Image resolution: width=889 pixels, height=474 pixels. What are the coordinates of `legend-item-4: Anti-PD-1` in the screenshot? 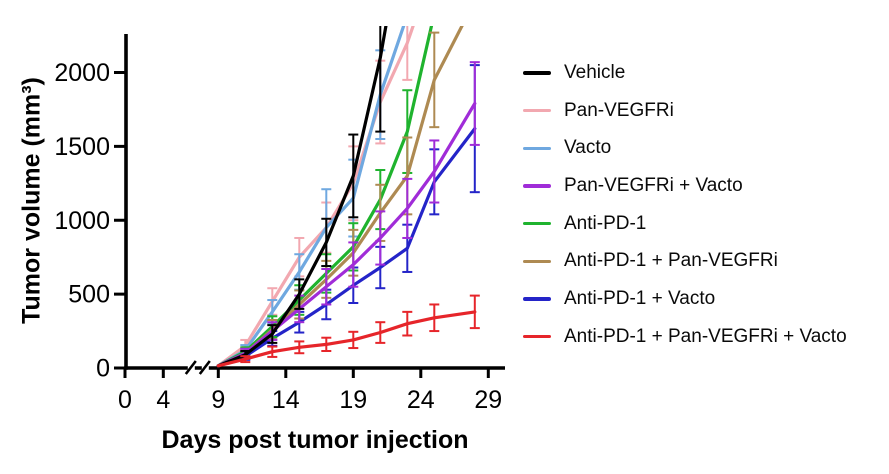 It's located at (706, 224).